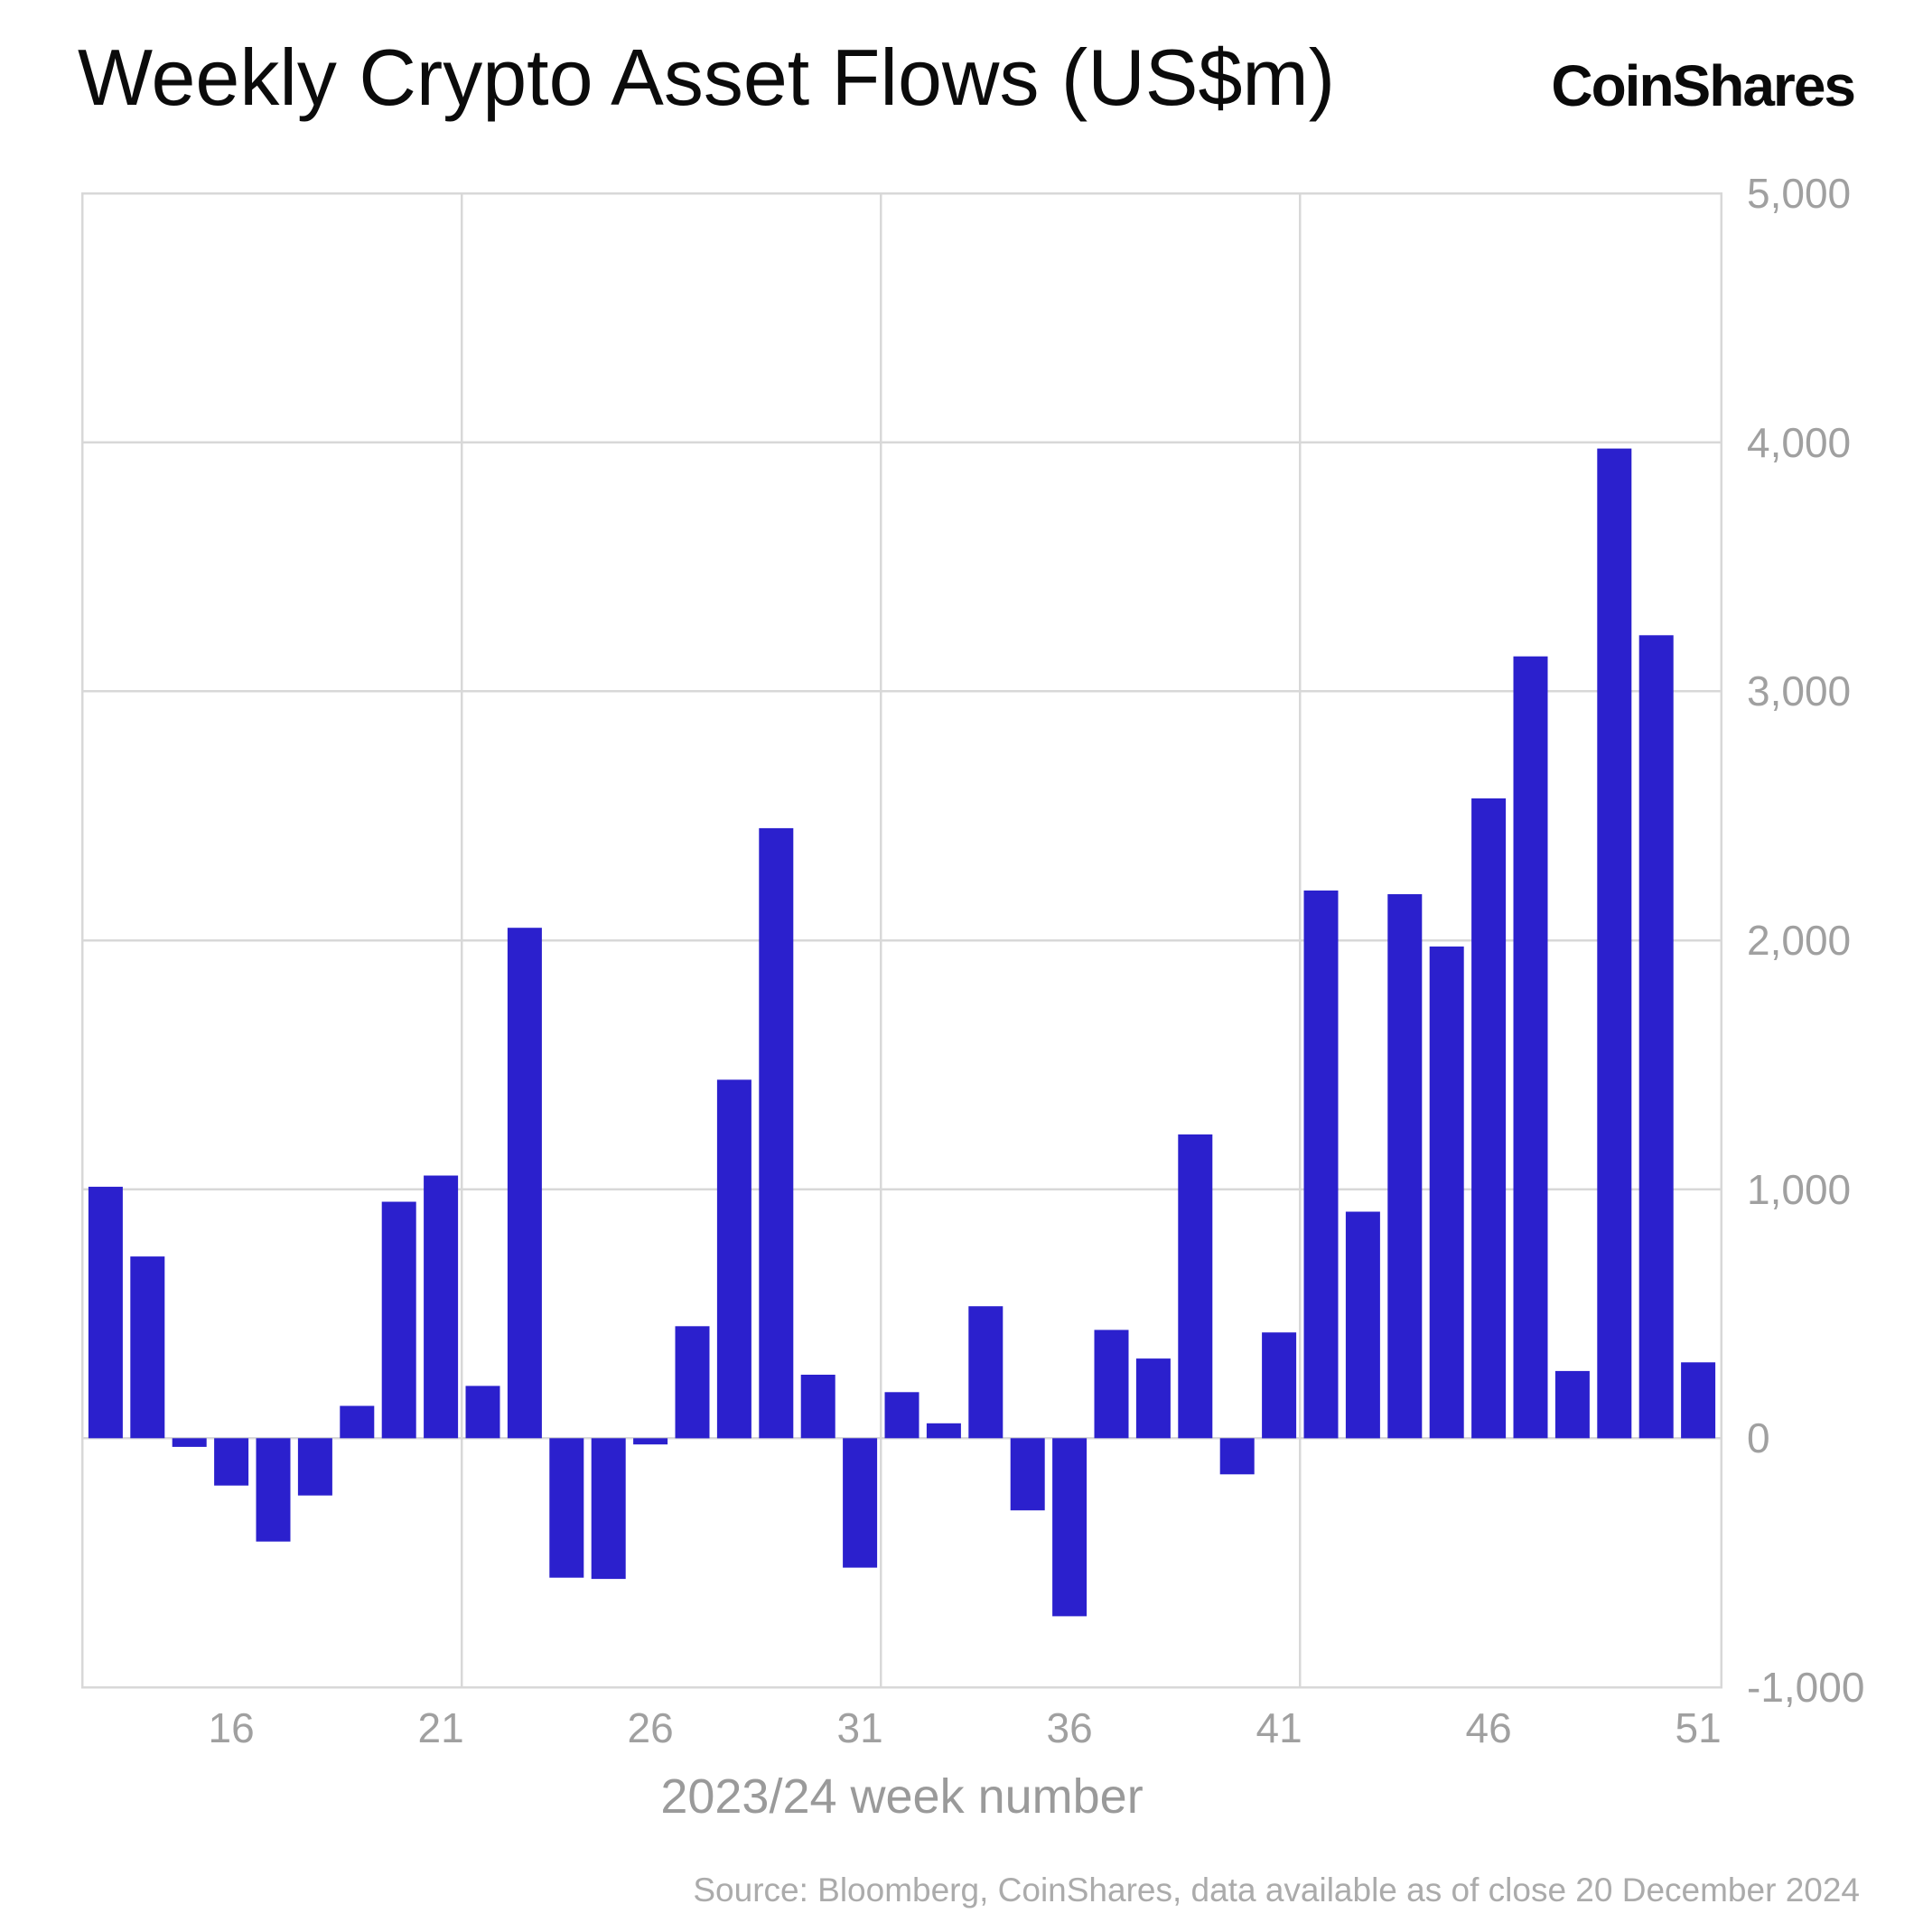  What do you see at coordinates (902, 1796) in the screenshot?
I see `x-axis-title: 2023/24 week number` at bounding box center [902, 1796].